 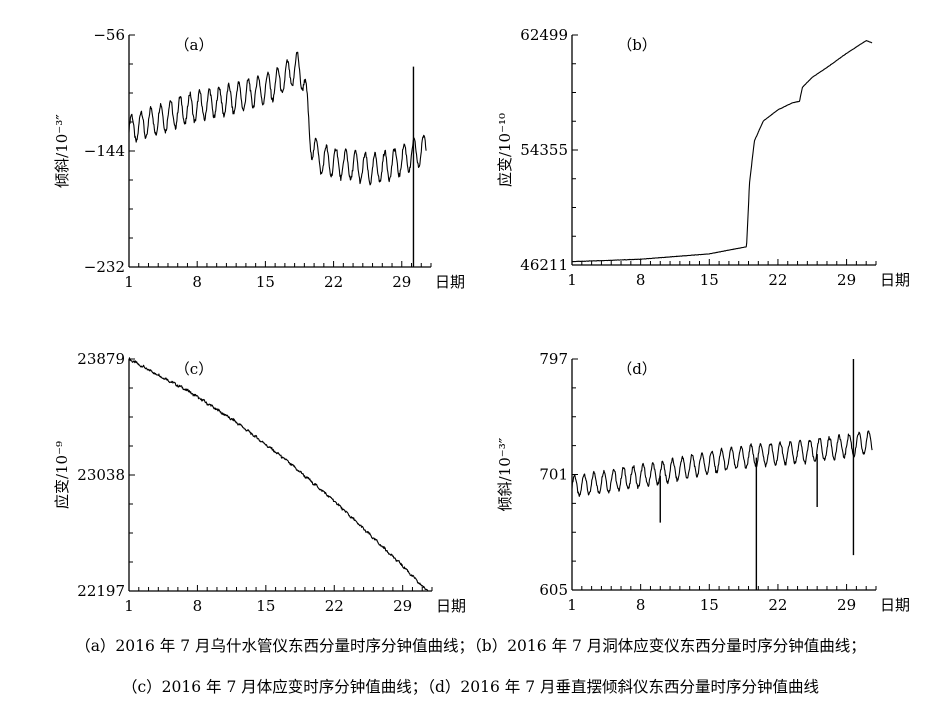 What do you see at coordinates (553, 475) in the screenshot?
I see `y-tick-label: 701` at bounding box center [553, 475].